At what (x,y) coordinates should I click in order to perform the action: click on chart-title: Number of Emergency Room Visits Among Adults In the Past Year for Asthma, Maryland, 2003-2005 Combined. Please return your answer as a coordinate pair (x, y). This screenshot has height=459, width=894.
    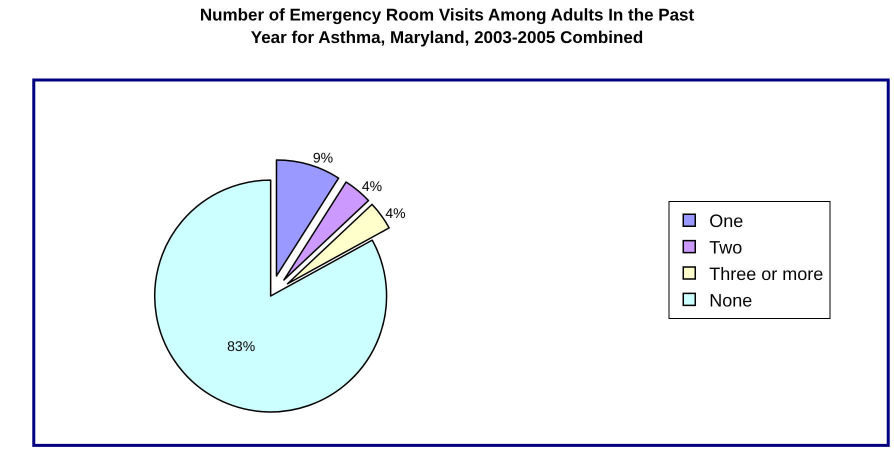
    Looking at the image, I should click on (447, 26).